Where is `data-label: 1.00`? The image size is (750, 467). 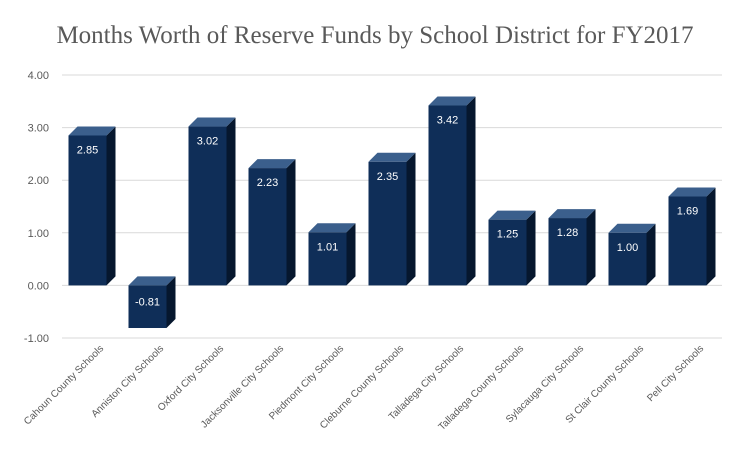 data-label: 1.00 is located at coordinates (627, 248).